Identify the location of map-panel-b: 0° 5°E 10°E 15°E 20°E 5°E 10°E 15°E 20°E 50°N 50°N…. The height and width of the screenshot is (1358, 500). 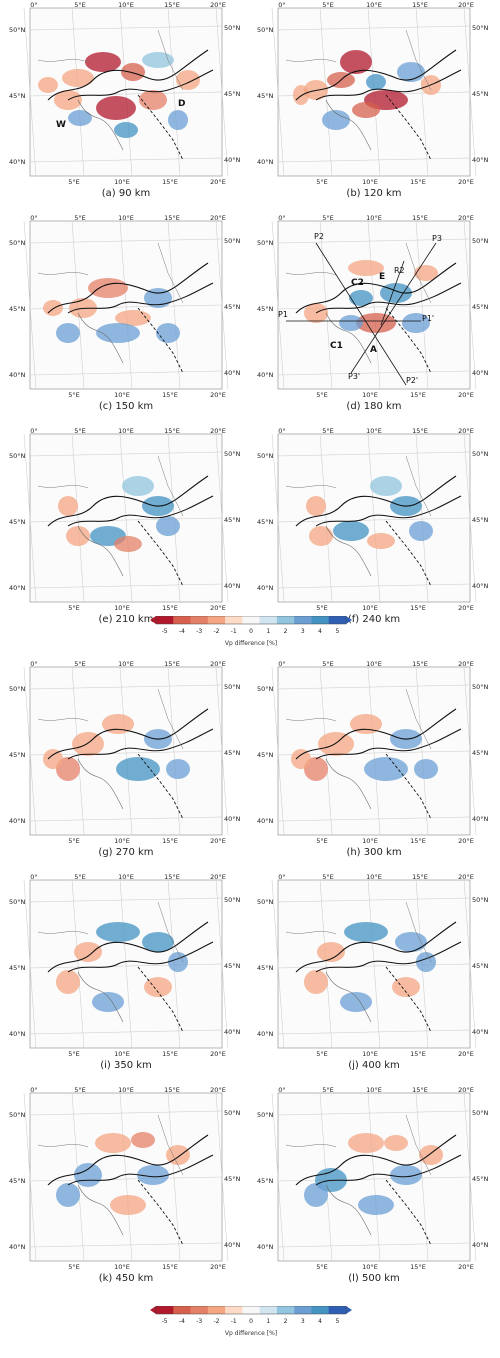
(374, 100).